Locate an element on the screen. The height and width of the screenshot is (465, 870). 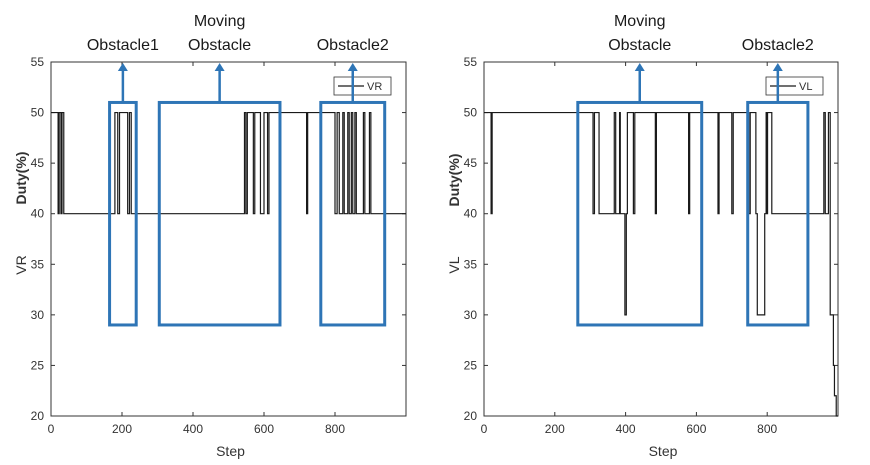
legend: VR is located at coordinates (362, 86).